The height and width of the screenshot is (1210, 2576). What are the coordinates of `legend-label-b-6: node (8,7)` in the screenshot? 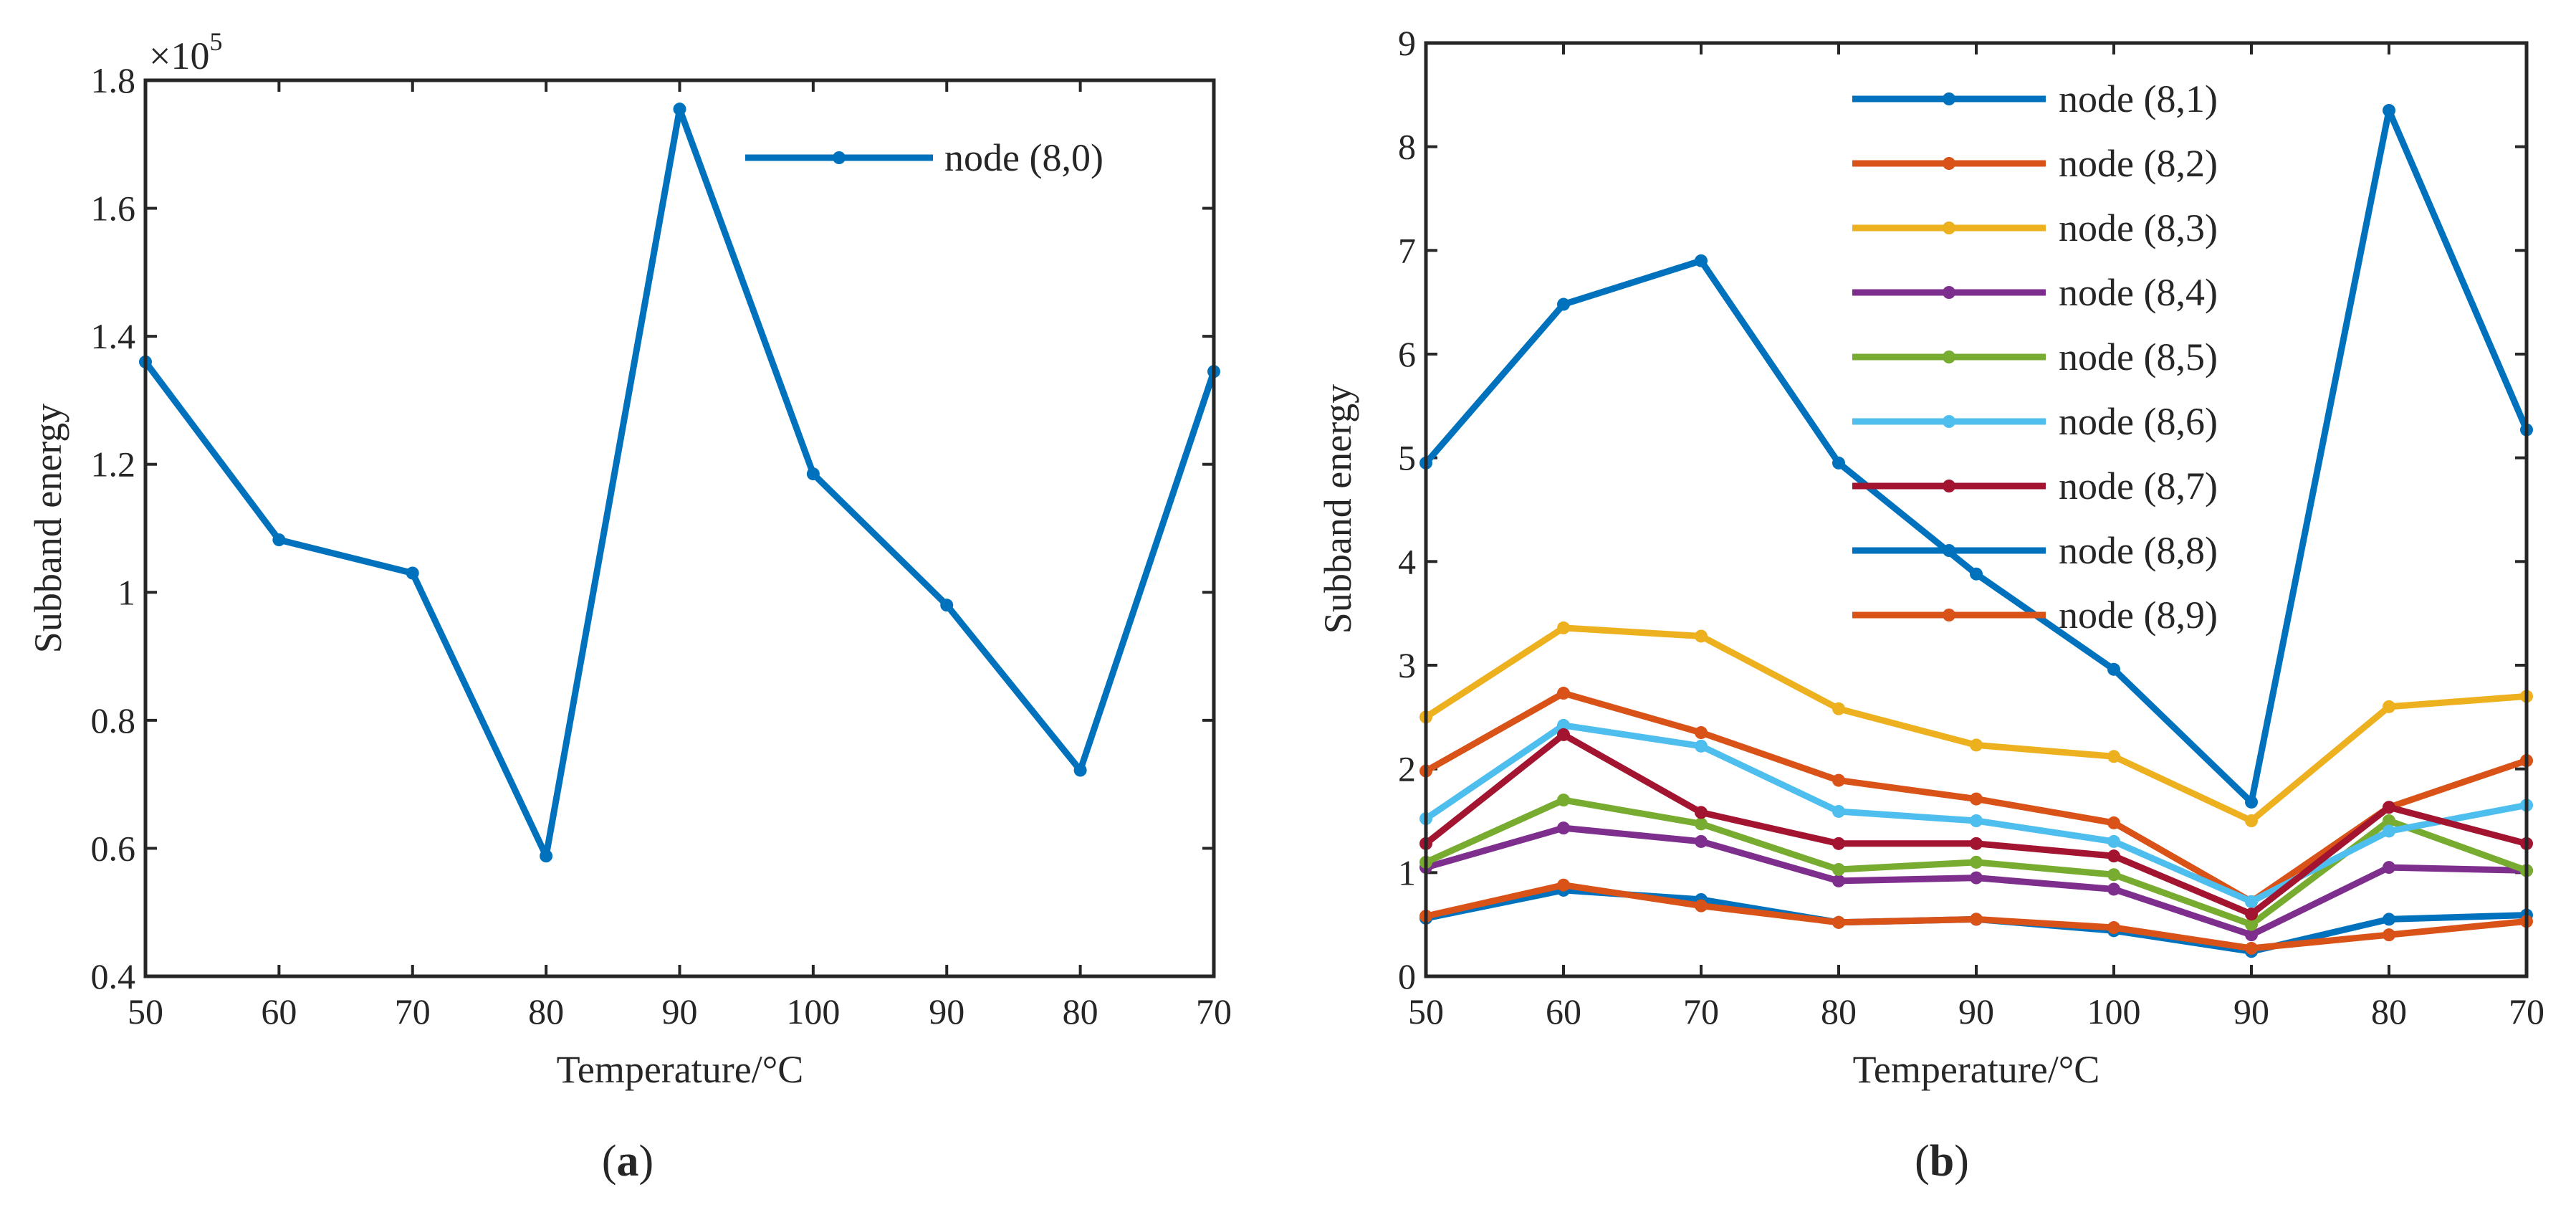 It's located at (2138, 486).